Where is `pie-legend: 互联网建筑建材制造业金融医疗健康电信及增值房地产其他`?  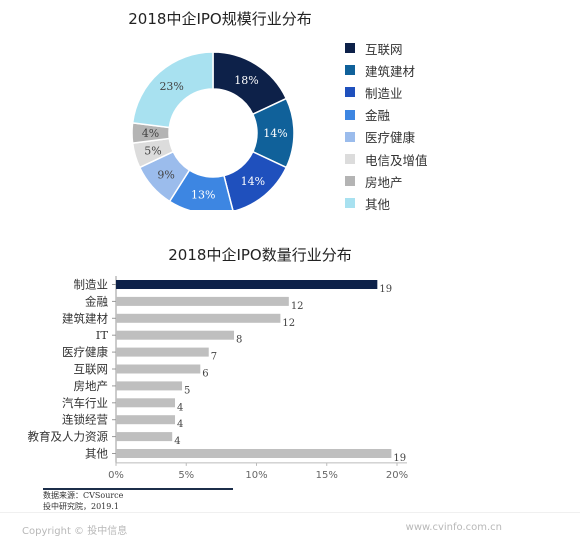 pie-legend: 互联网建筑建材制造业金融医疗健康电信及增值房地产其他 is located at coordinates (386, 126).